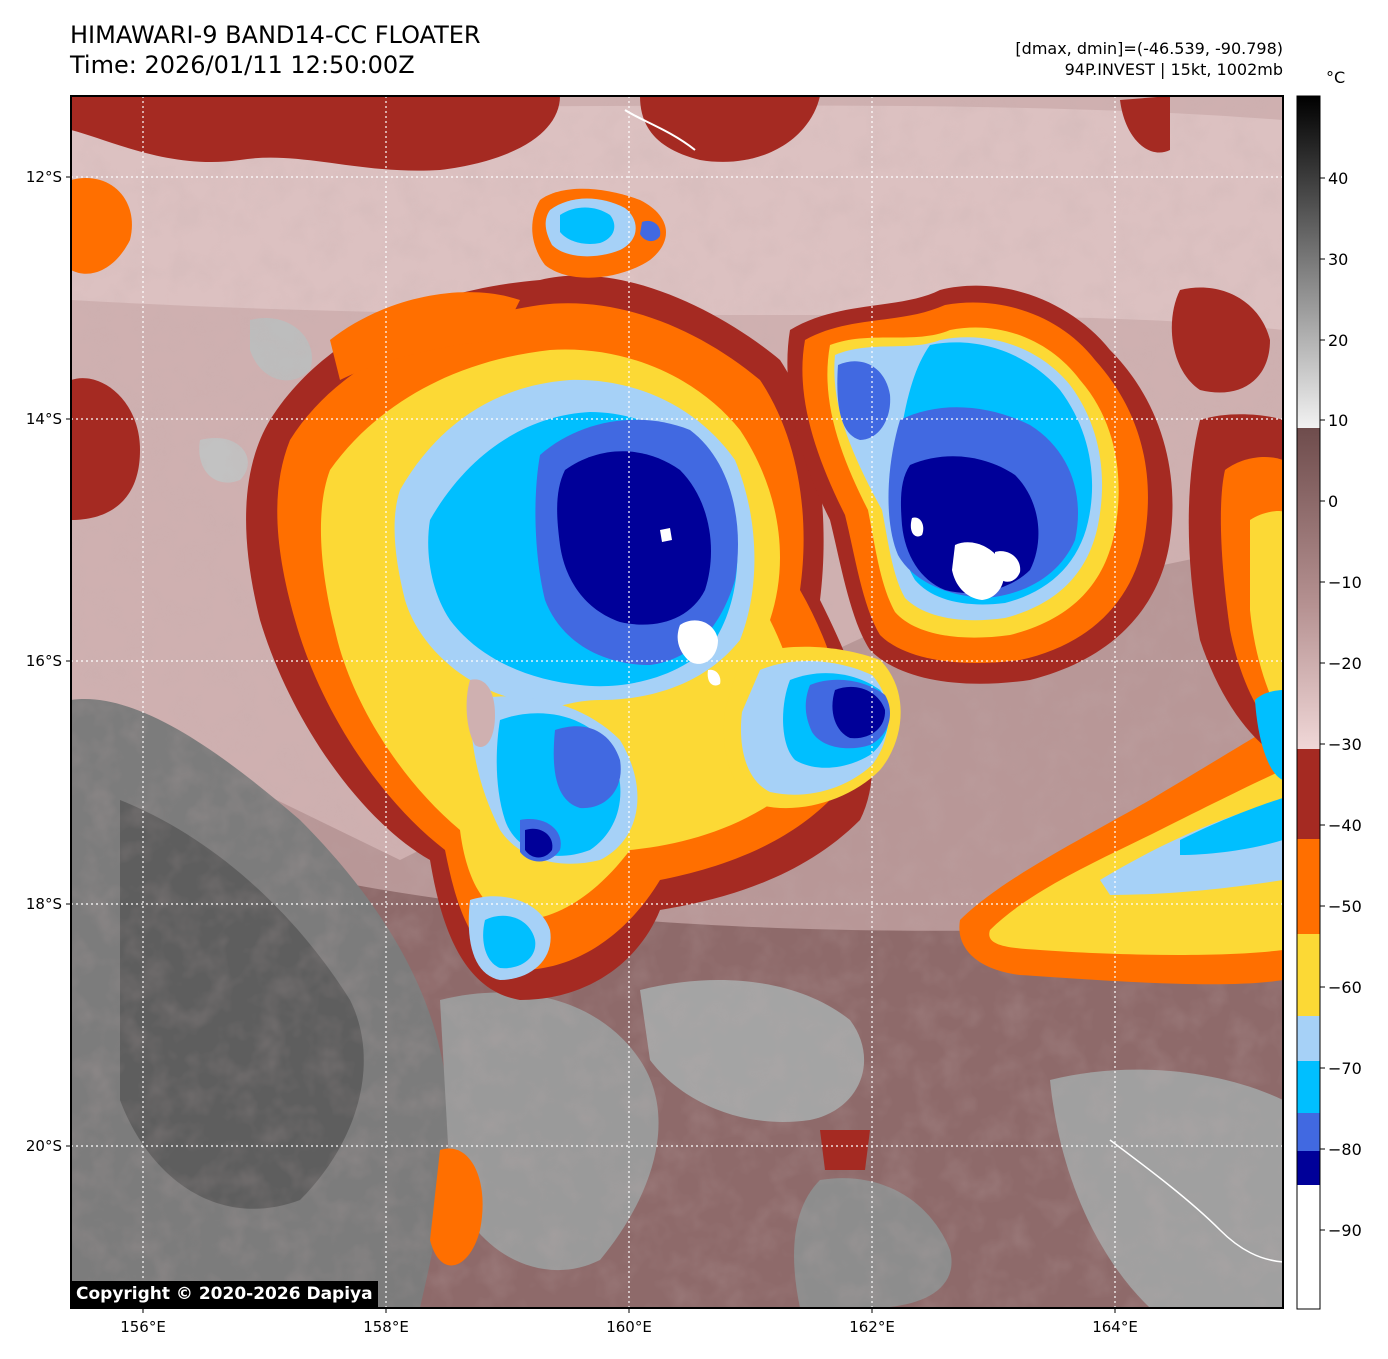  I want to click on colorbar-tick-label: −20, so click(1345, 663).